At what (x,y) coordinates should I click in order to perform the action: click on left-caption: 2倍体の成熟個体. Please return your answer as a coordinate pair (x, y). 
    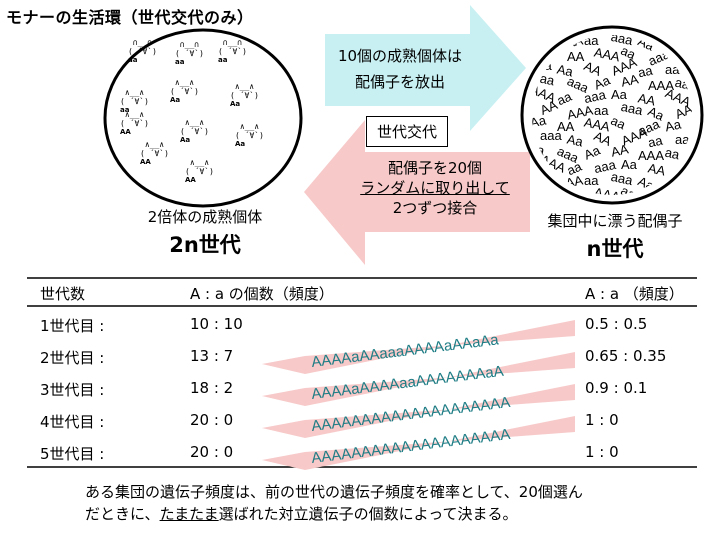
    Looking at the image, I should click on (205, 217).